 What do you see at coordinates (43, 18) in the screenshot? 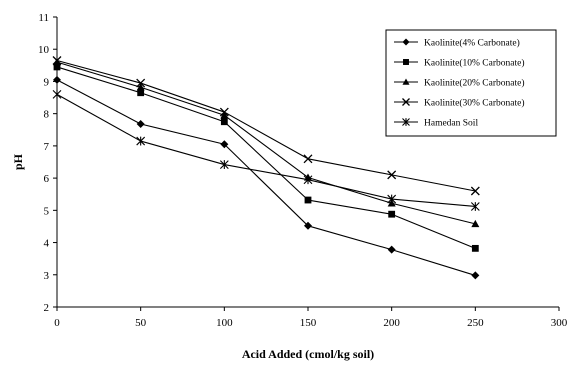
I see `y-tick-label: 11` at bounding box center [43, 18].